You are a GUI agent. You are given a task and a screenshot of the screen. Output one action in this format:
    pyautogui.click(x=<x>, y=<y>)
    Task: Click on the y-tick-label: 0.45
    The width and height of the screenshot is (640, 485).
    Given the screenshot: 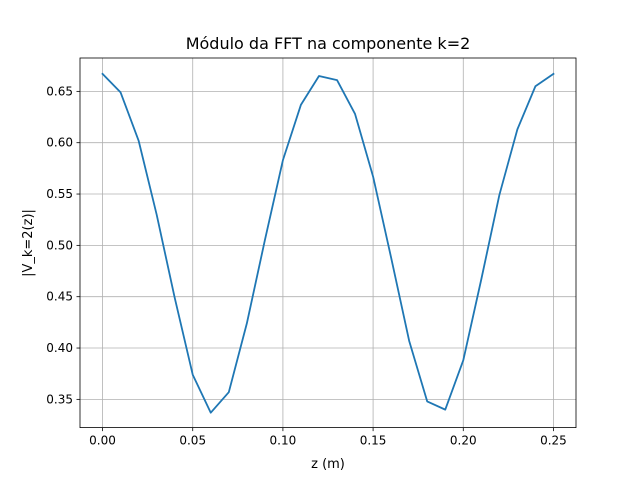 What is the action you would take?
    pyautogui.click(x=59, y=297)
    